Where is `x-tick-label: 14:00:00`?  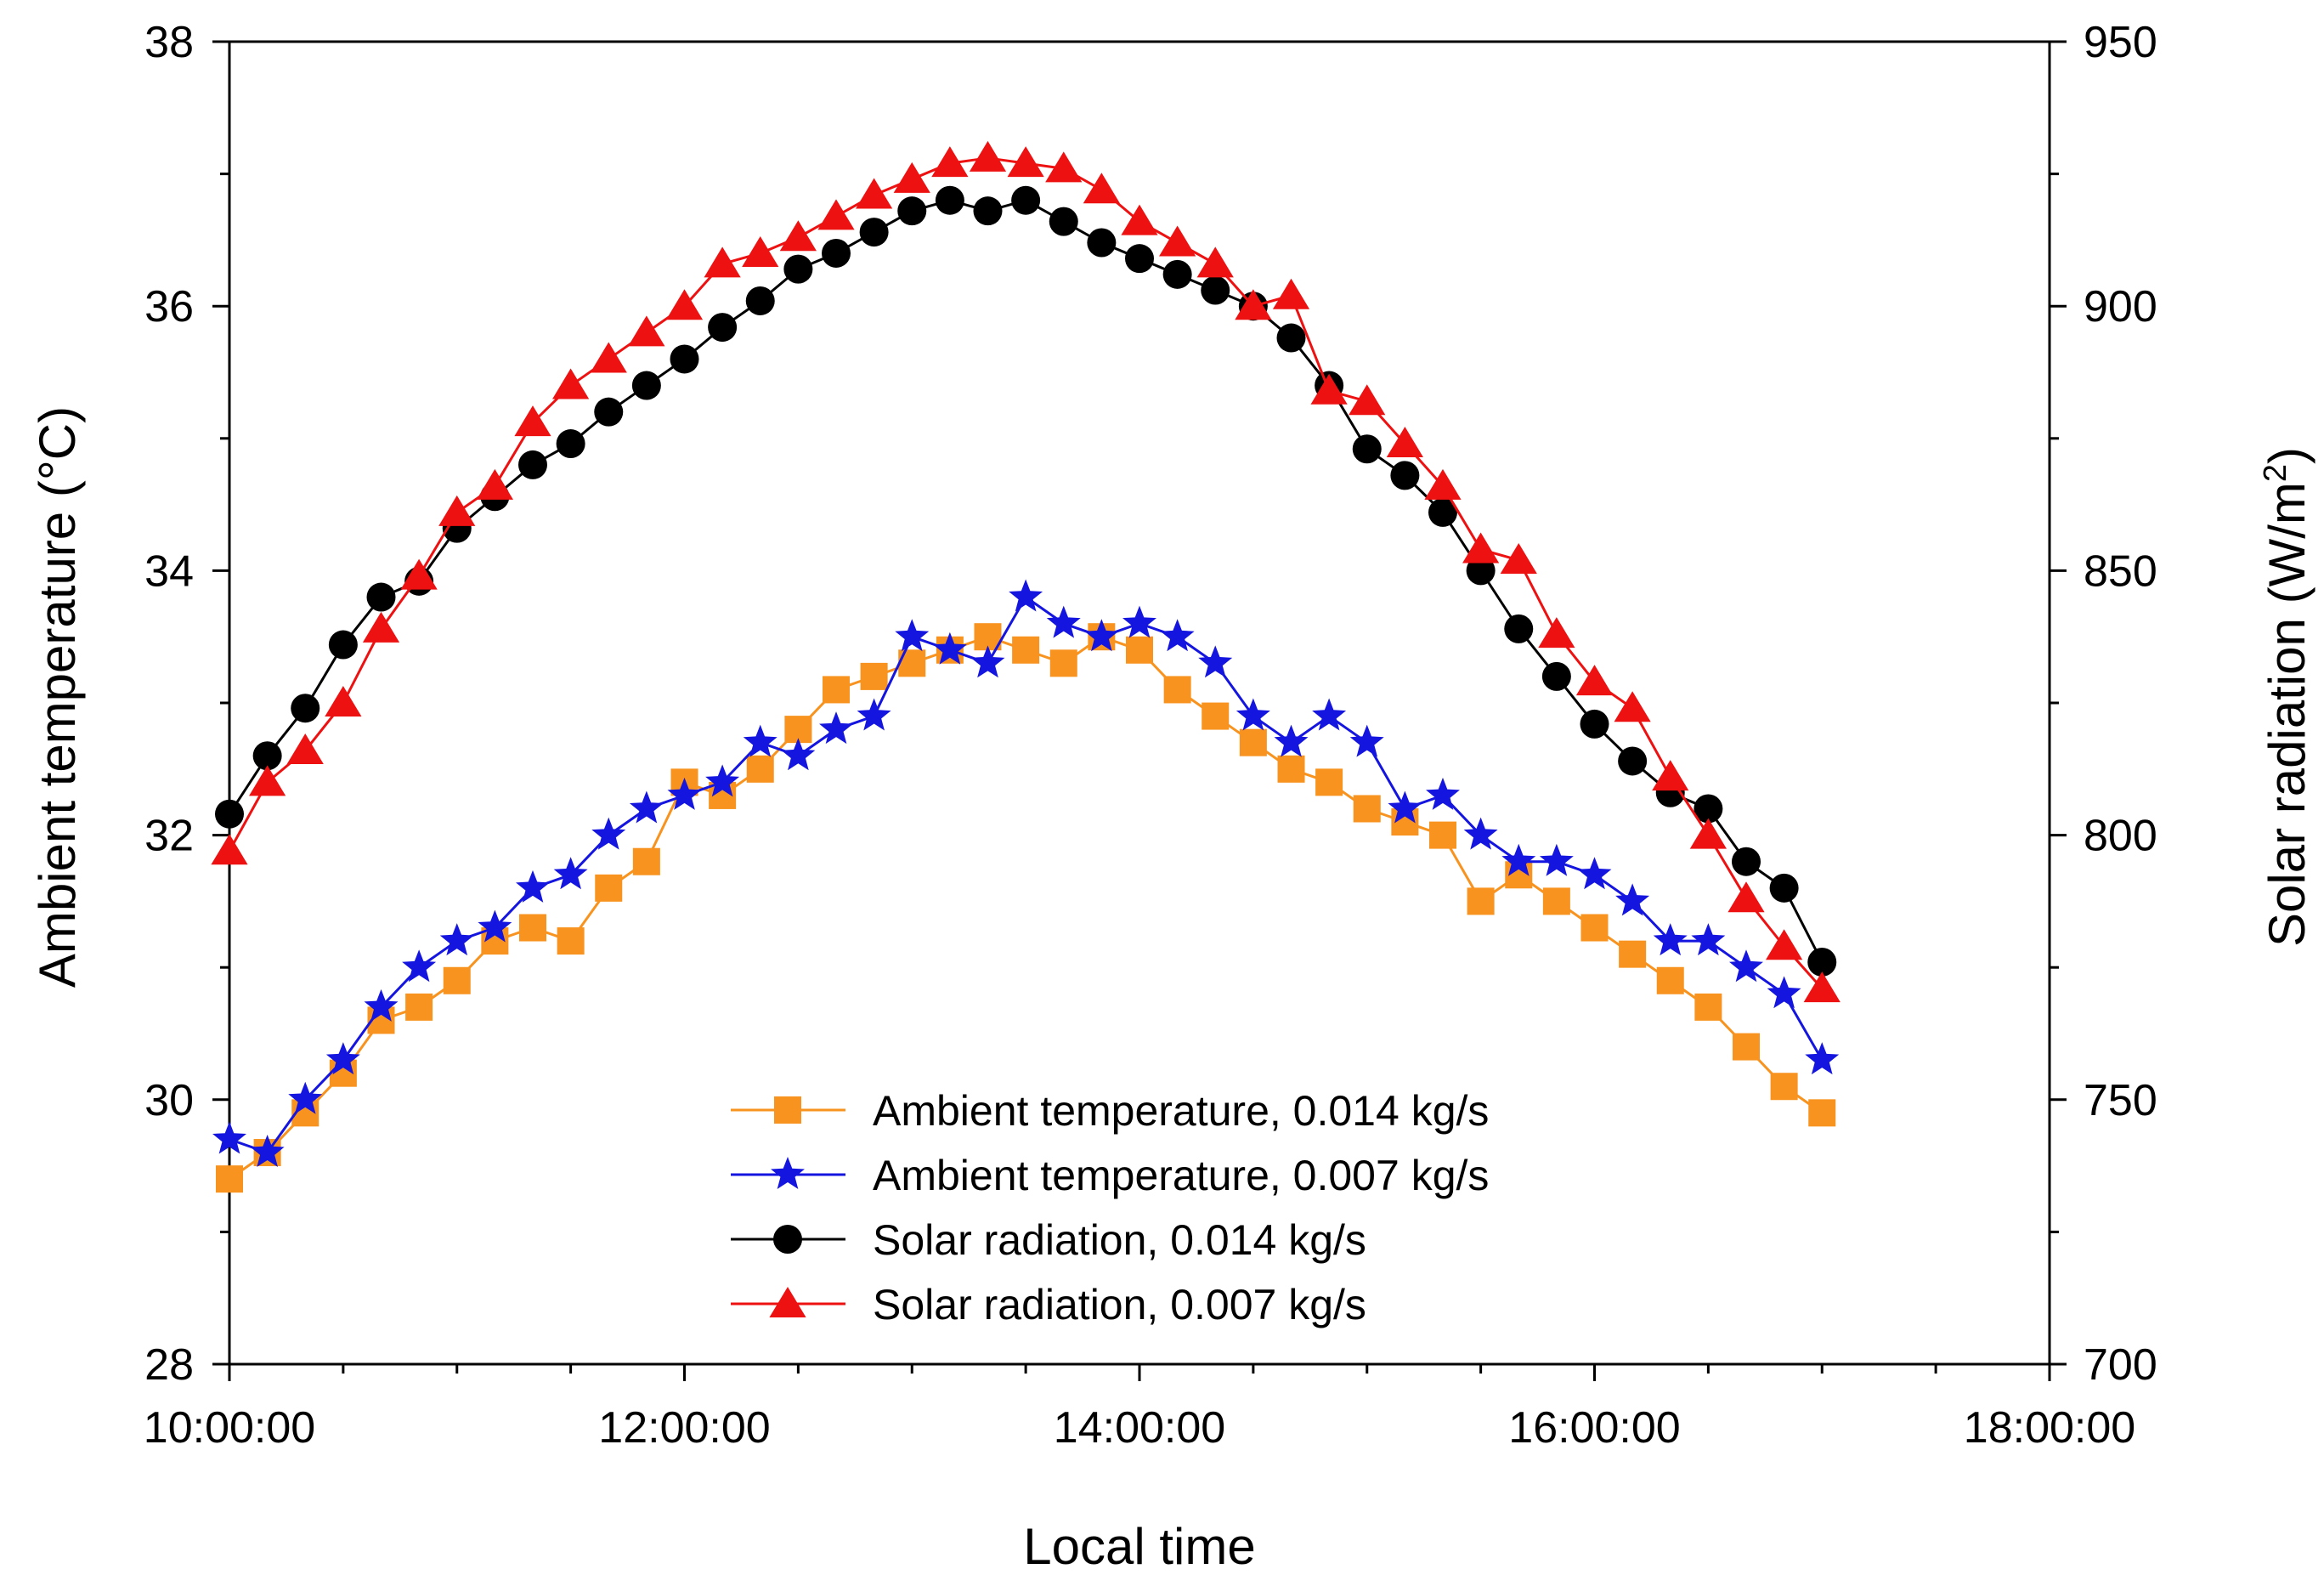 x-tick-label: 14:00:00 is located at coordinates (1139, 1428).